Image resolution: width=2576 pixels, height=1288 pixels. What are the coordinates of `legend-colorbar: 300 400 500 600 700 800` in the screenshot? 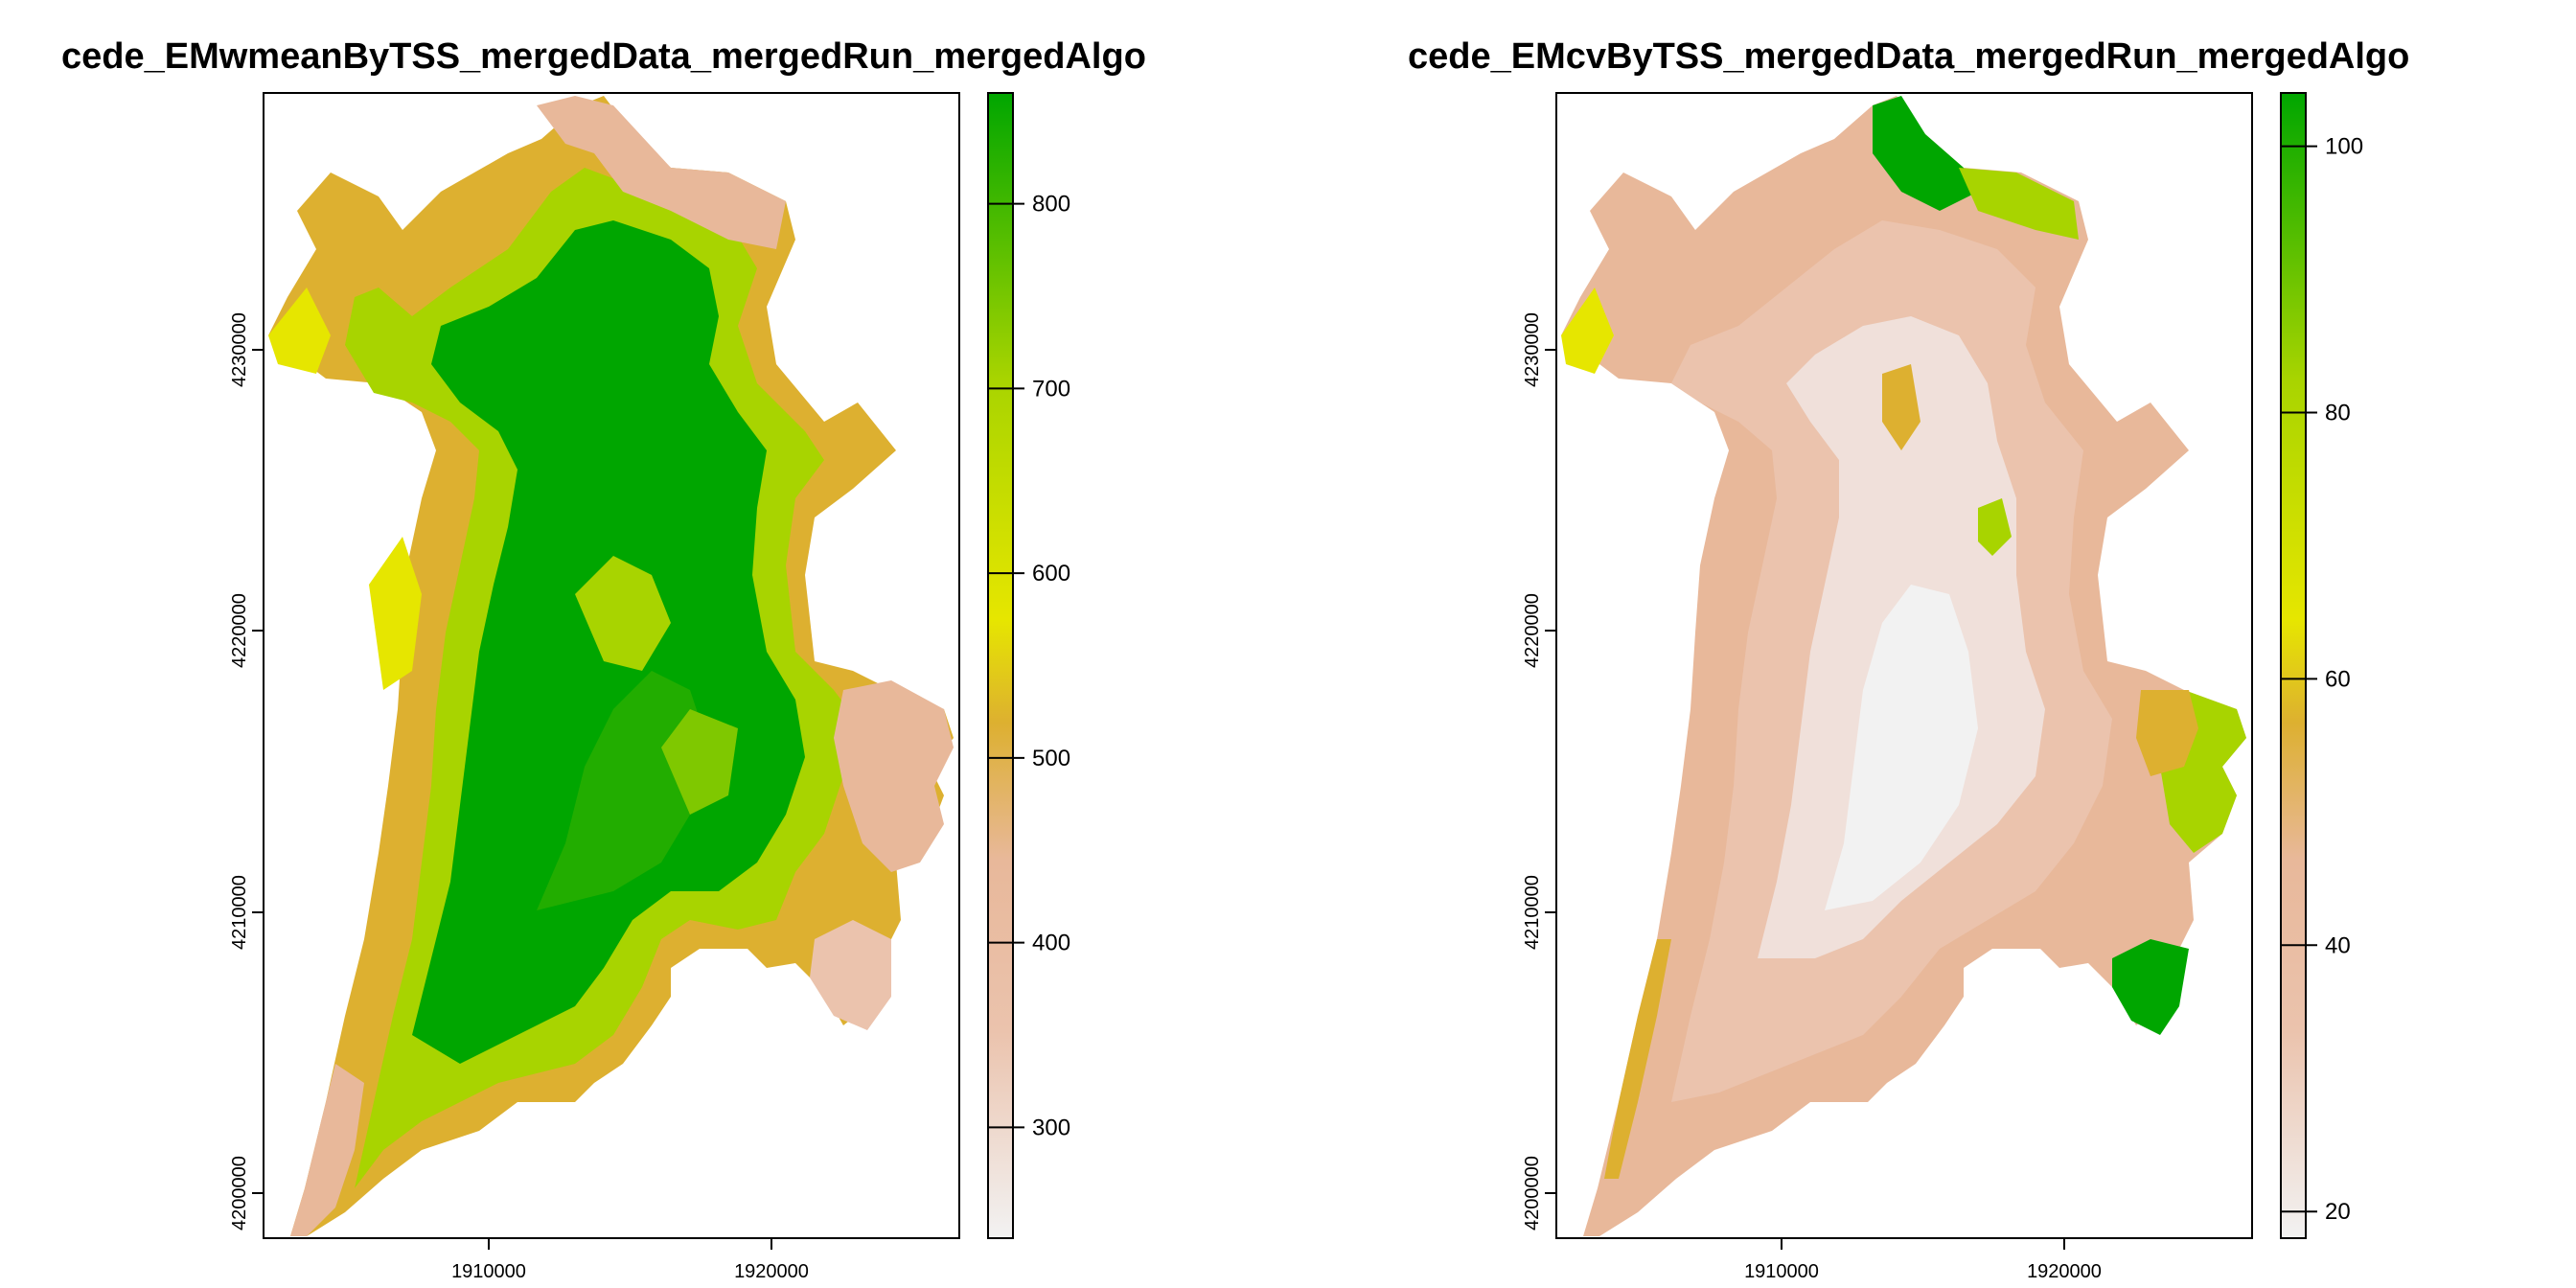 It's located at (1028, 665).